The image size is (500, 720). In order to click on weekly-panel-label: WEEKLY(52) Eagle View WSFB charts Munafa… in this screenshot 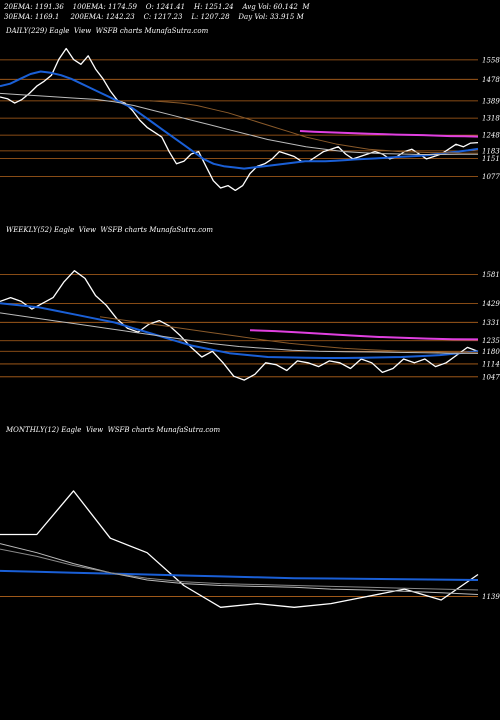, I will do `click(109, 230)`.